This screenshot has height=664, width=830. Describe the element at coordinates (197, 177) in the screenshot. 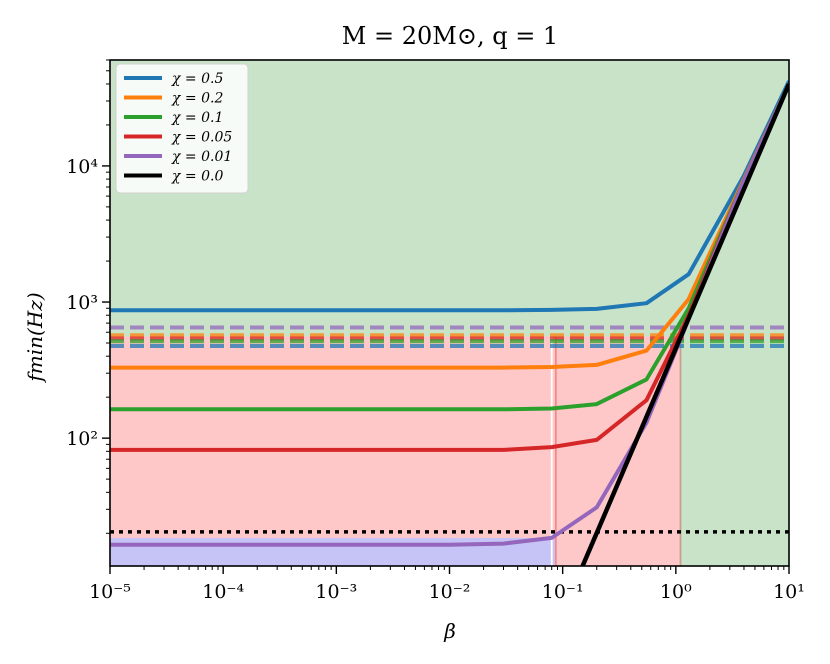

I see `legend-label-5: χ = 0.0` at that location.